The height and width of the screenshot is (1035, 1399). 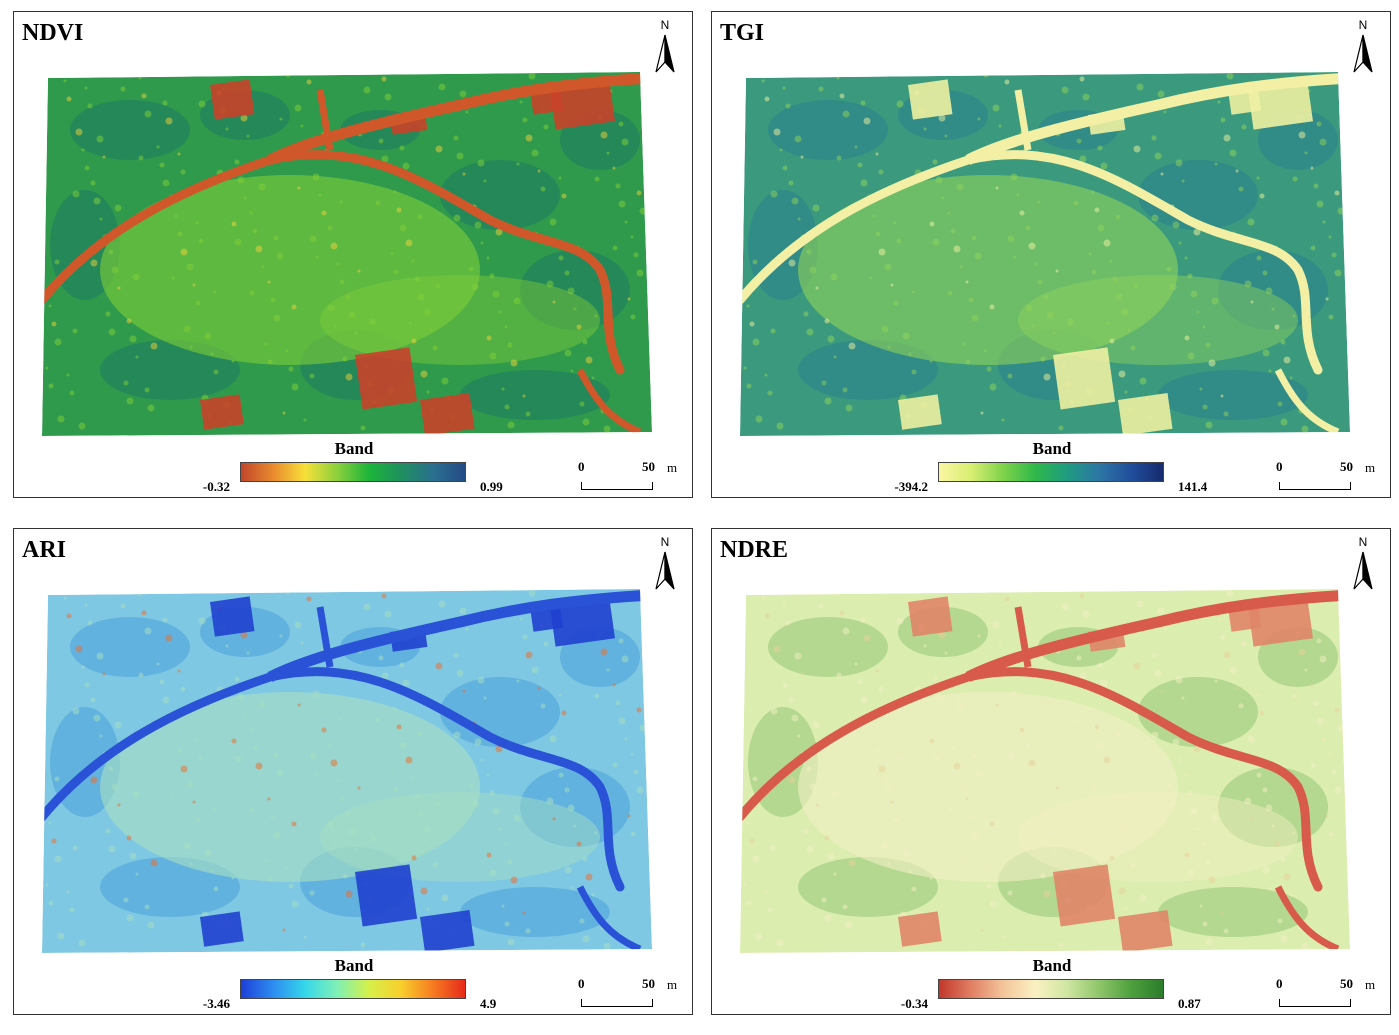 What do you see at coordinates (911, 486) in the screenshot?
I see `legend-min-label: -394.2` at bounding box center [911, 486].